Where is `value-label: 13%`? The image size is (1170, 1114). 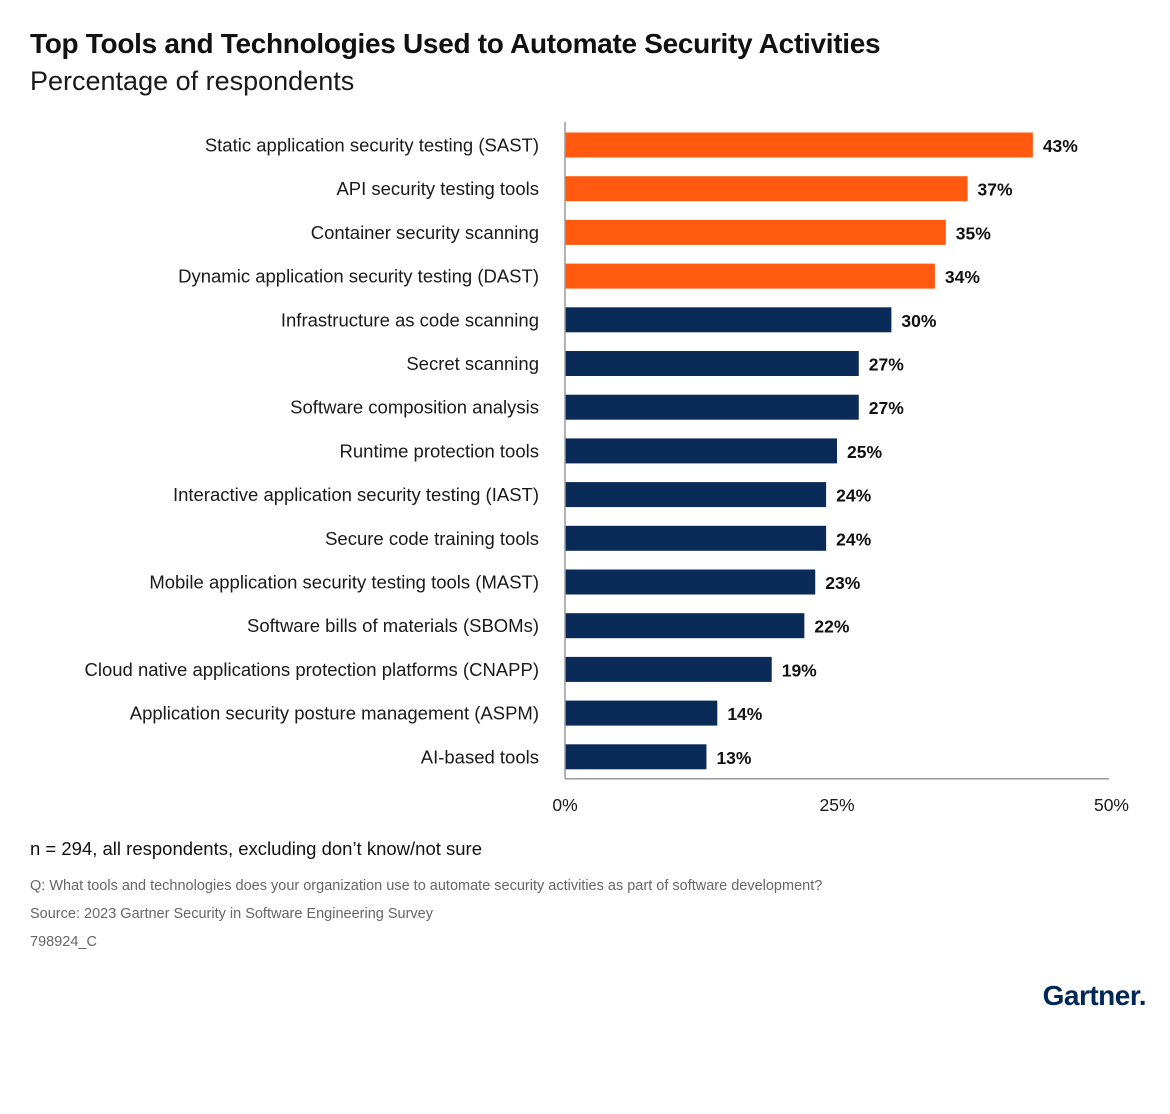 value-label: 13% is located at coordinates (733, 758).